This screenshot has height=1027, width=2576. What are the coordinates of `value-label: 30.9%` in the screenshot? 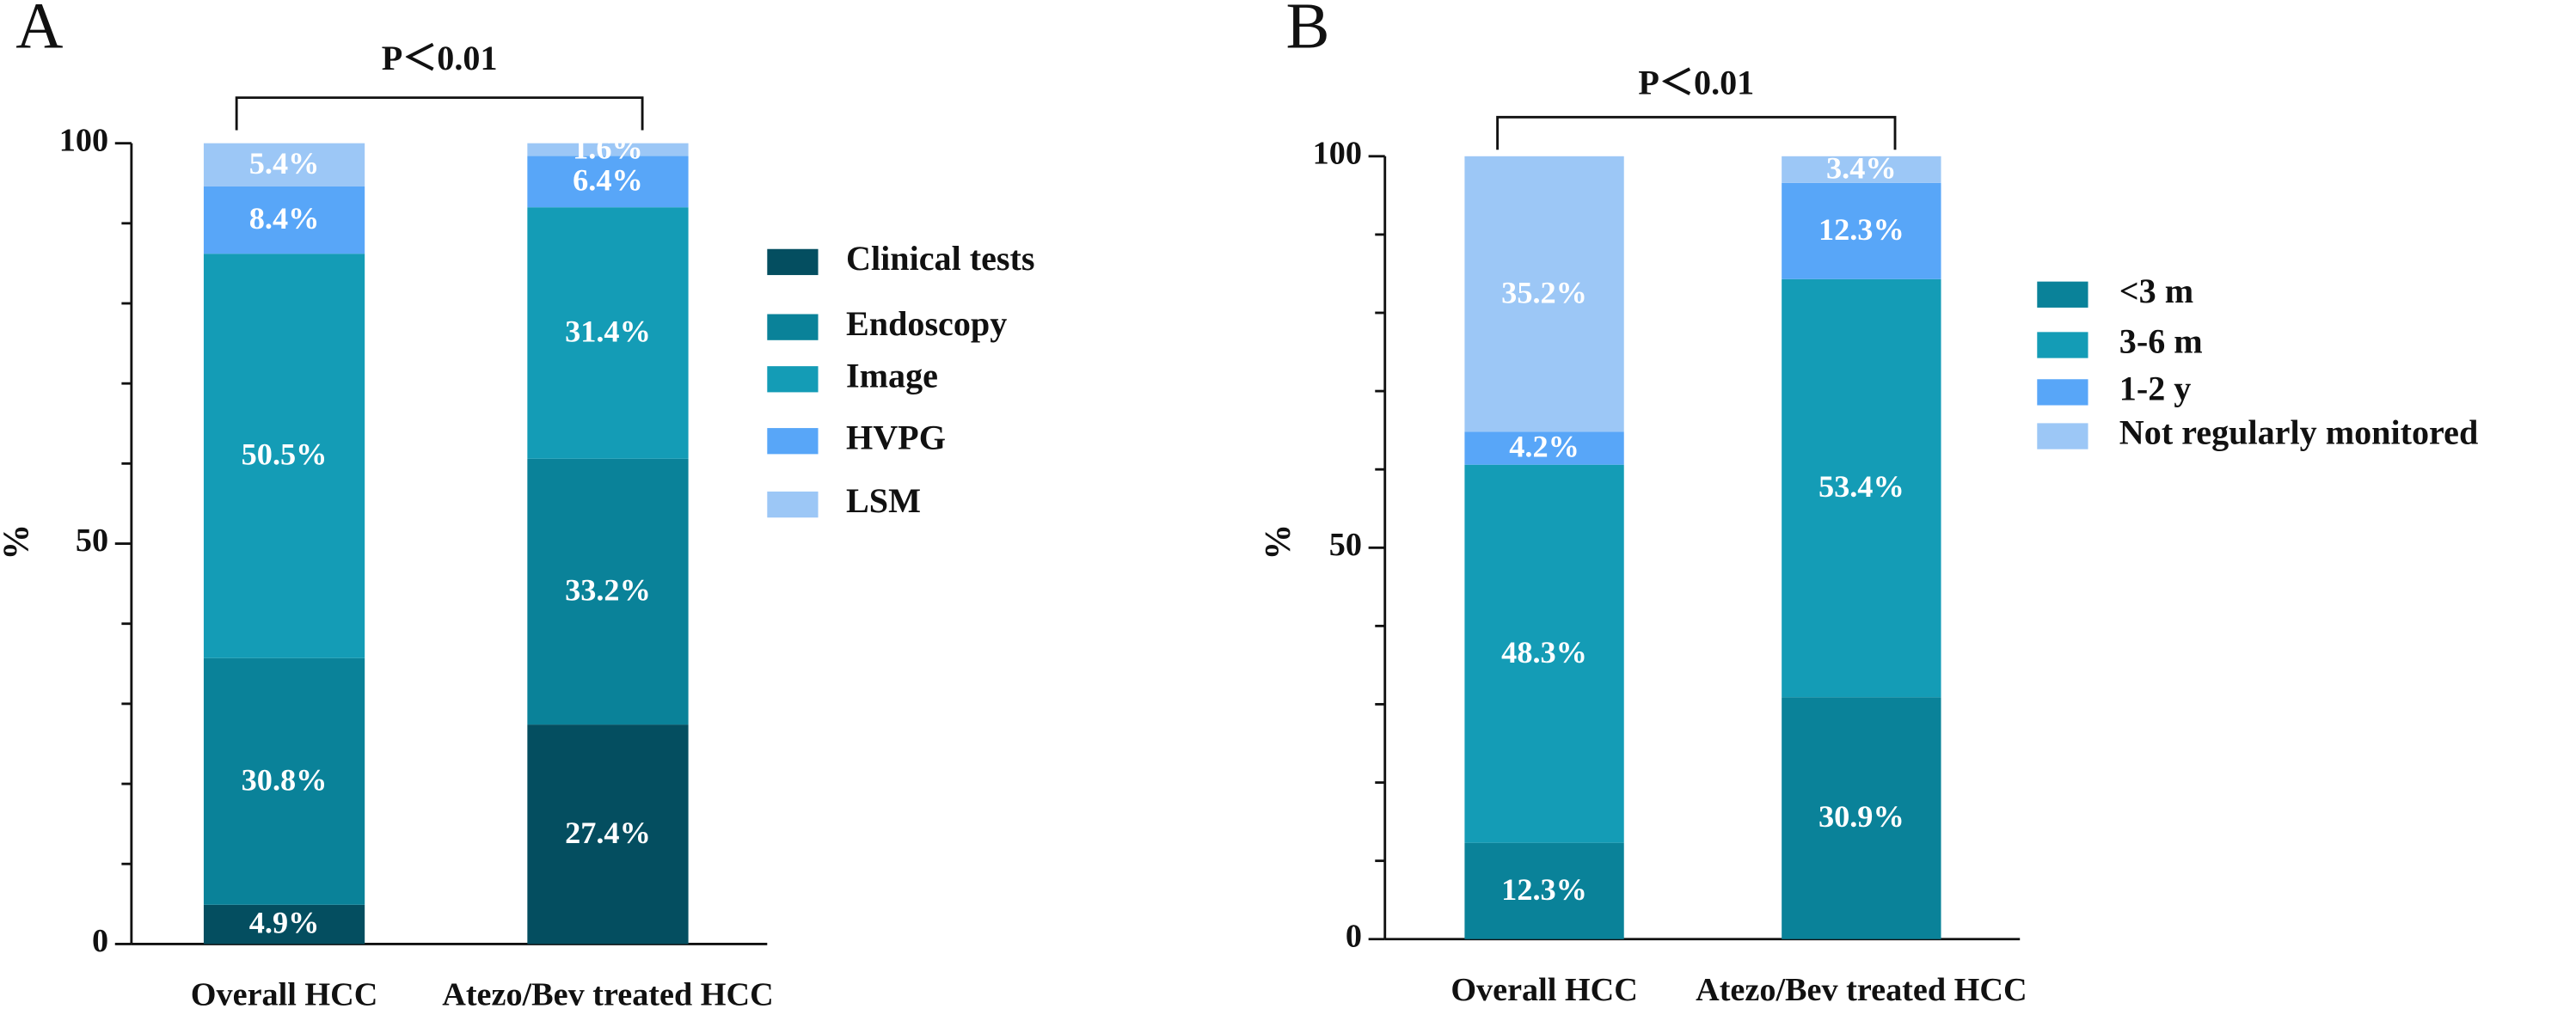 It's located at (1862, 816).